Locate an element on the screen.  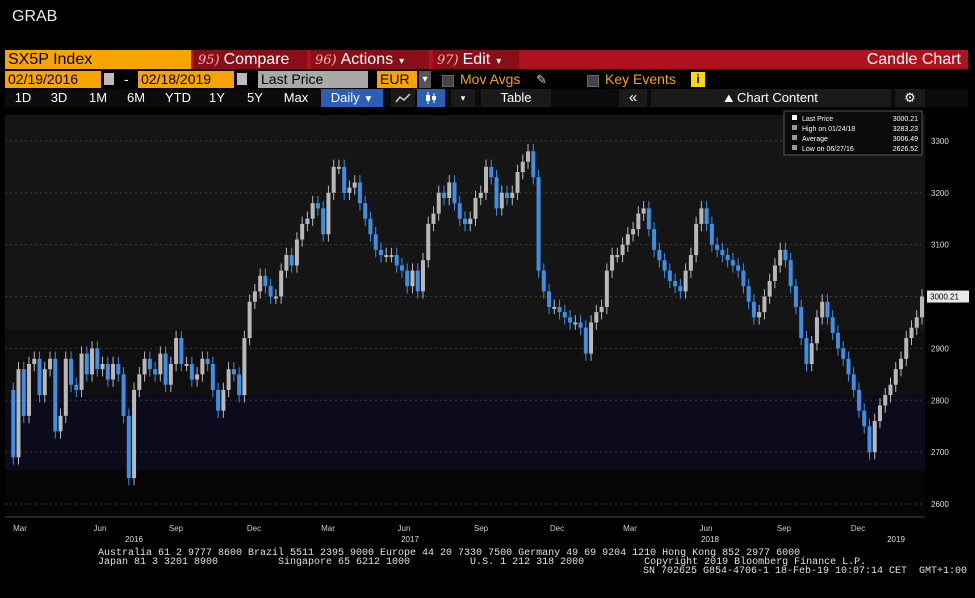
period-3d: 3D is located at coordinates (59, 97).